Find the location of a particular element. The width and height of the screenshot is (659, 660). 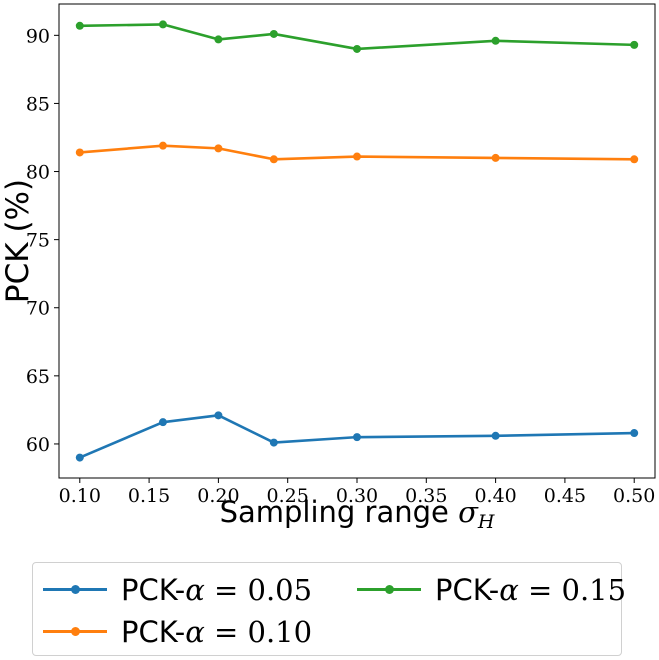

x-tick-label: 0.50 is located at coordinates (634, 496).